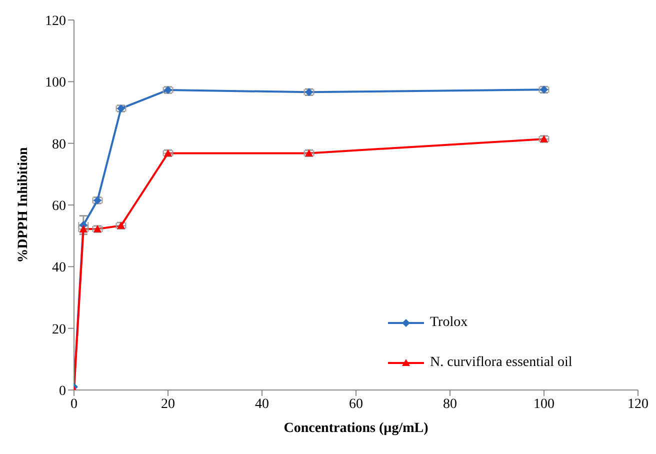  I want to click on y-tick-label: 60, so click(59, 206).